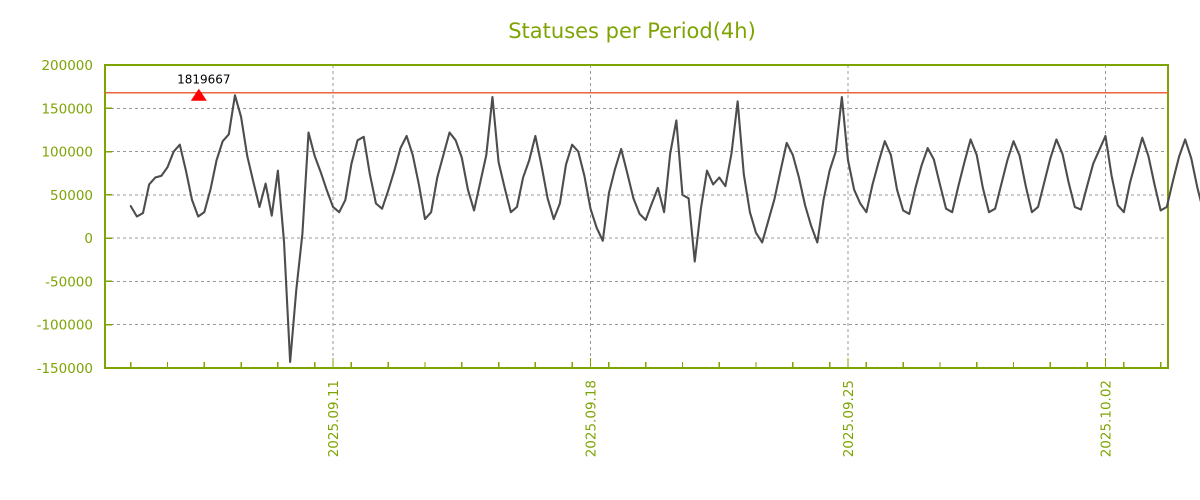 Image resolution: width=1200 pixels, height=500 pixels. What do you see at coordinates (198, 94) in the screenshot?
I see `peak-marker-triangle` at bounding box center [198, 94].